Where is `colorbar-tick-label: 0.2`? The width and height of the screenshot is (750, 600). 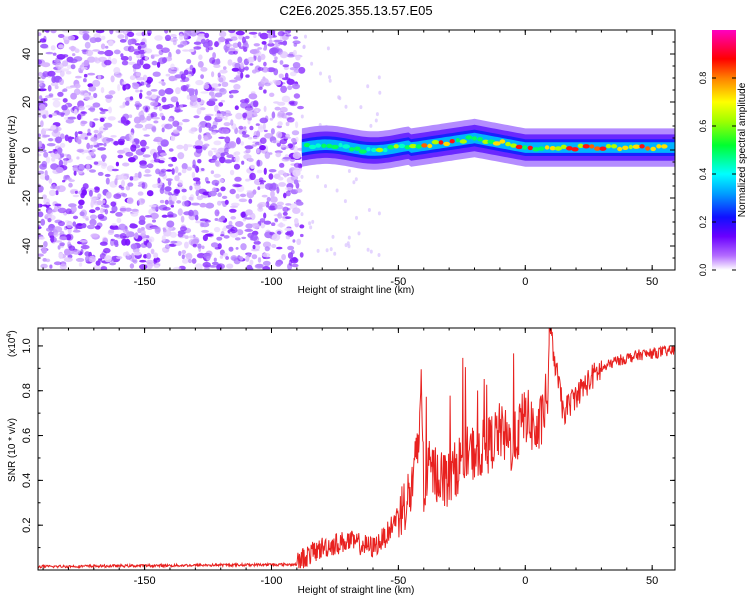 colorbar-tick-label: 0.2 is located at coordinates (703, 222).